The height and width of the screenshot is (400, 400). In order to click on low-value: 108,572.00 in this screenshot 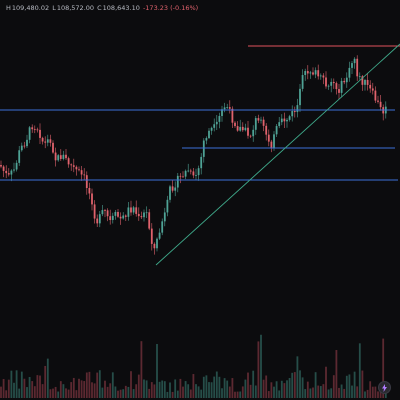, I will do `click(75, 8)`.